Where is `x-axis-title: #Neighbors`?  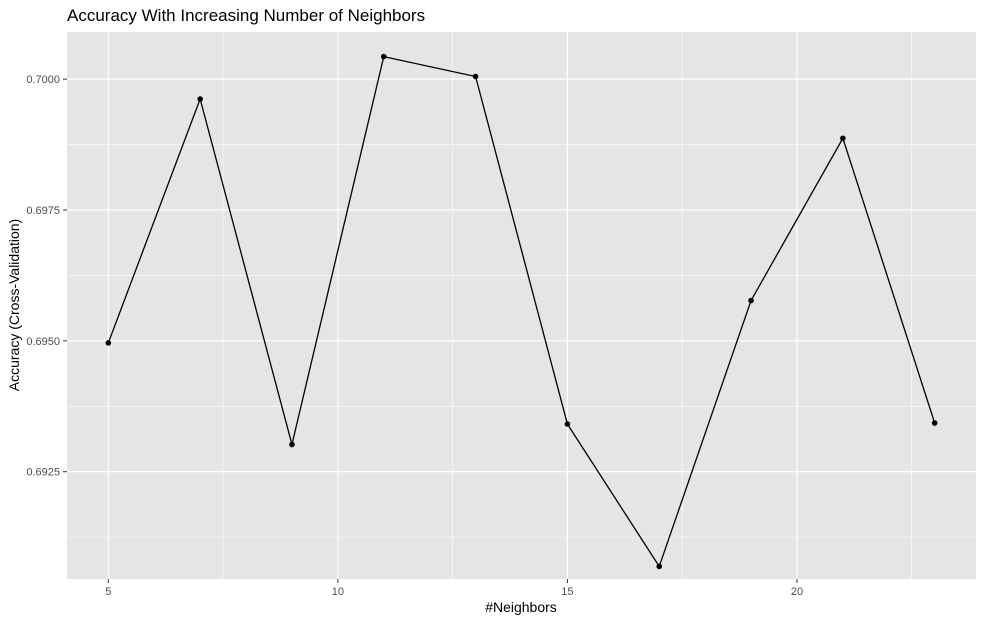 x-axis-title: #Neighbors is located at coordinates (521, 607).